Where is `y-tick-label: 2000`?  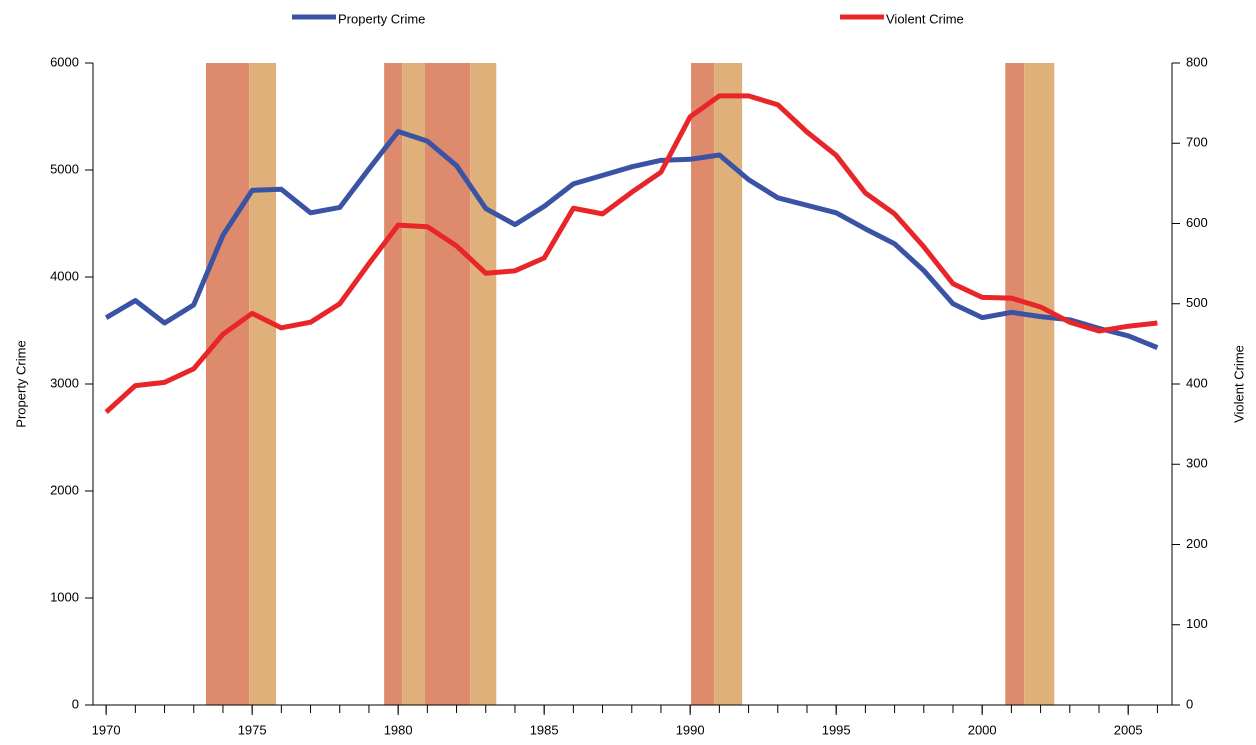
y-tick-label: 2000 is located at coordinates (64, 489).